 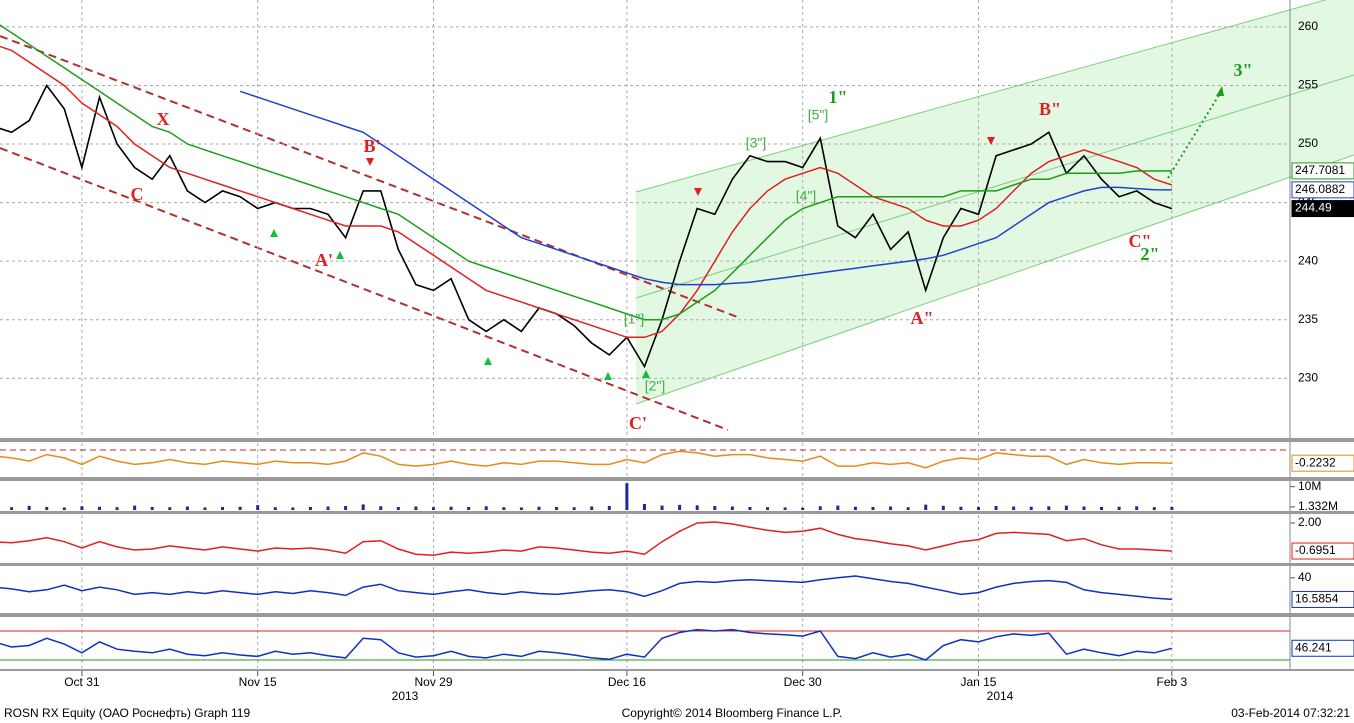 What do you see at coordinates (634, 319) in the screenshot?
I see `wave-label: [1"]` at bounding box center [634, 319].